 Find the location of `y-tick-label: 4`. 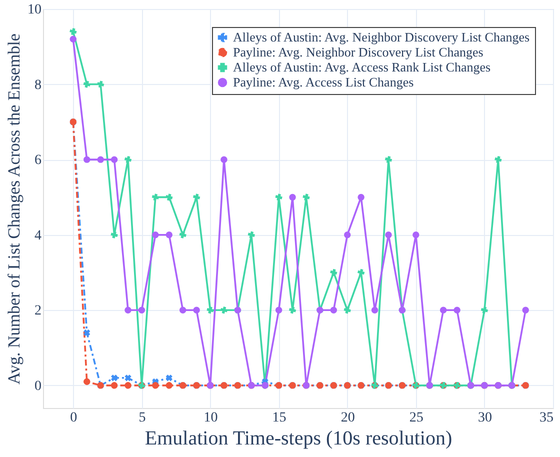

y-tick-label: 4 is located at coordinates (38, 236).